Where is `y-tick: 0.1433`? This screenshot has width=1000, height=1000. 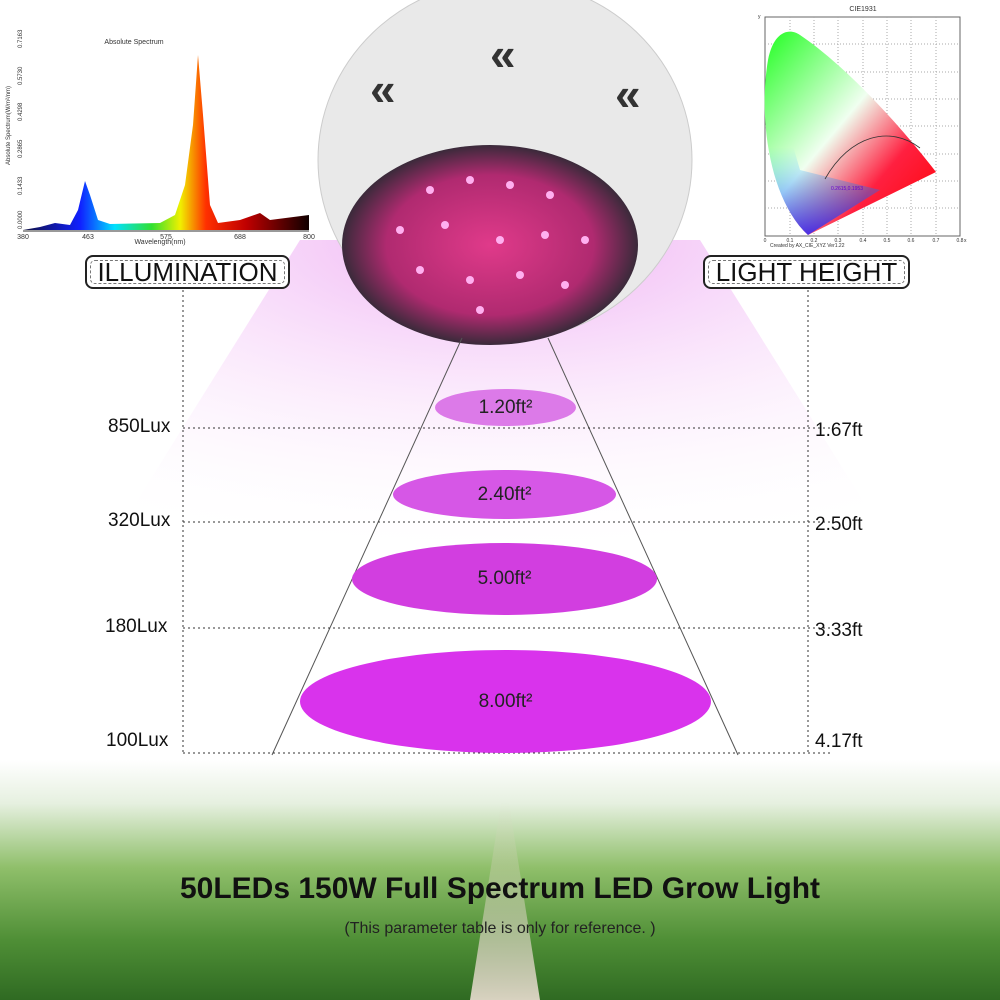
y-tick: 0.1433 is located at coordinates (21, 185).